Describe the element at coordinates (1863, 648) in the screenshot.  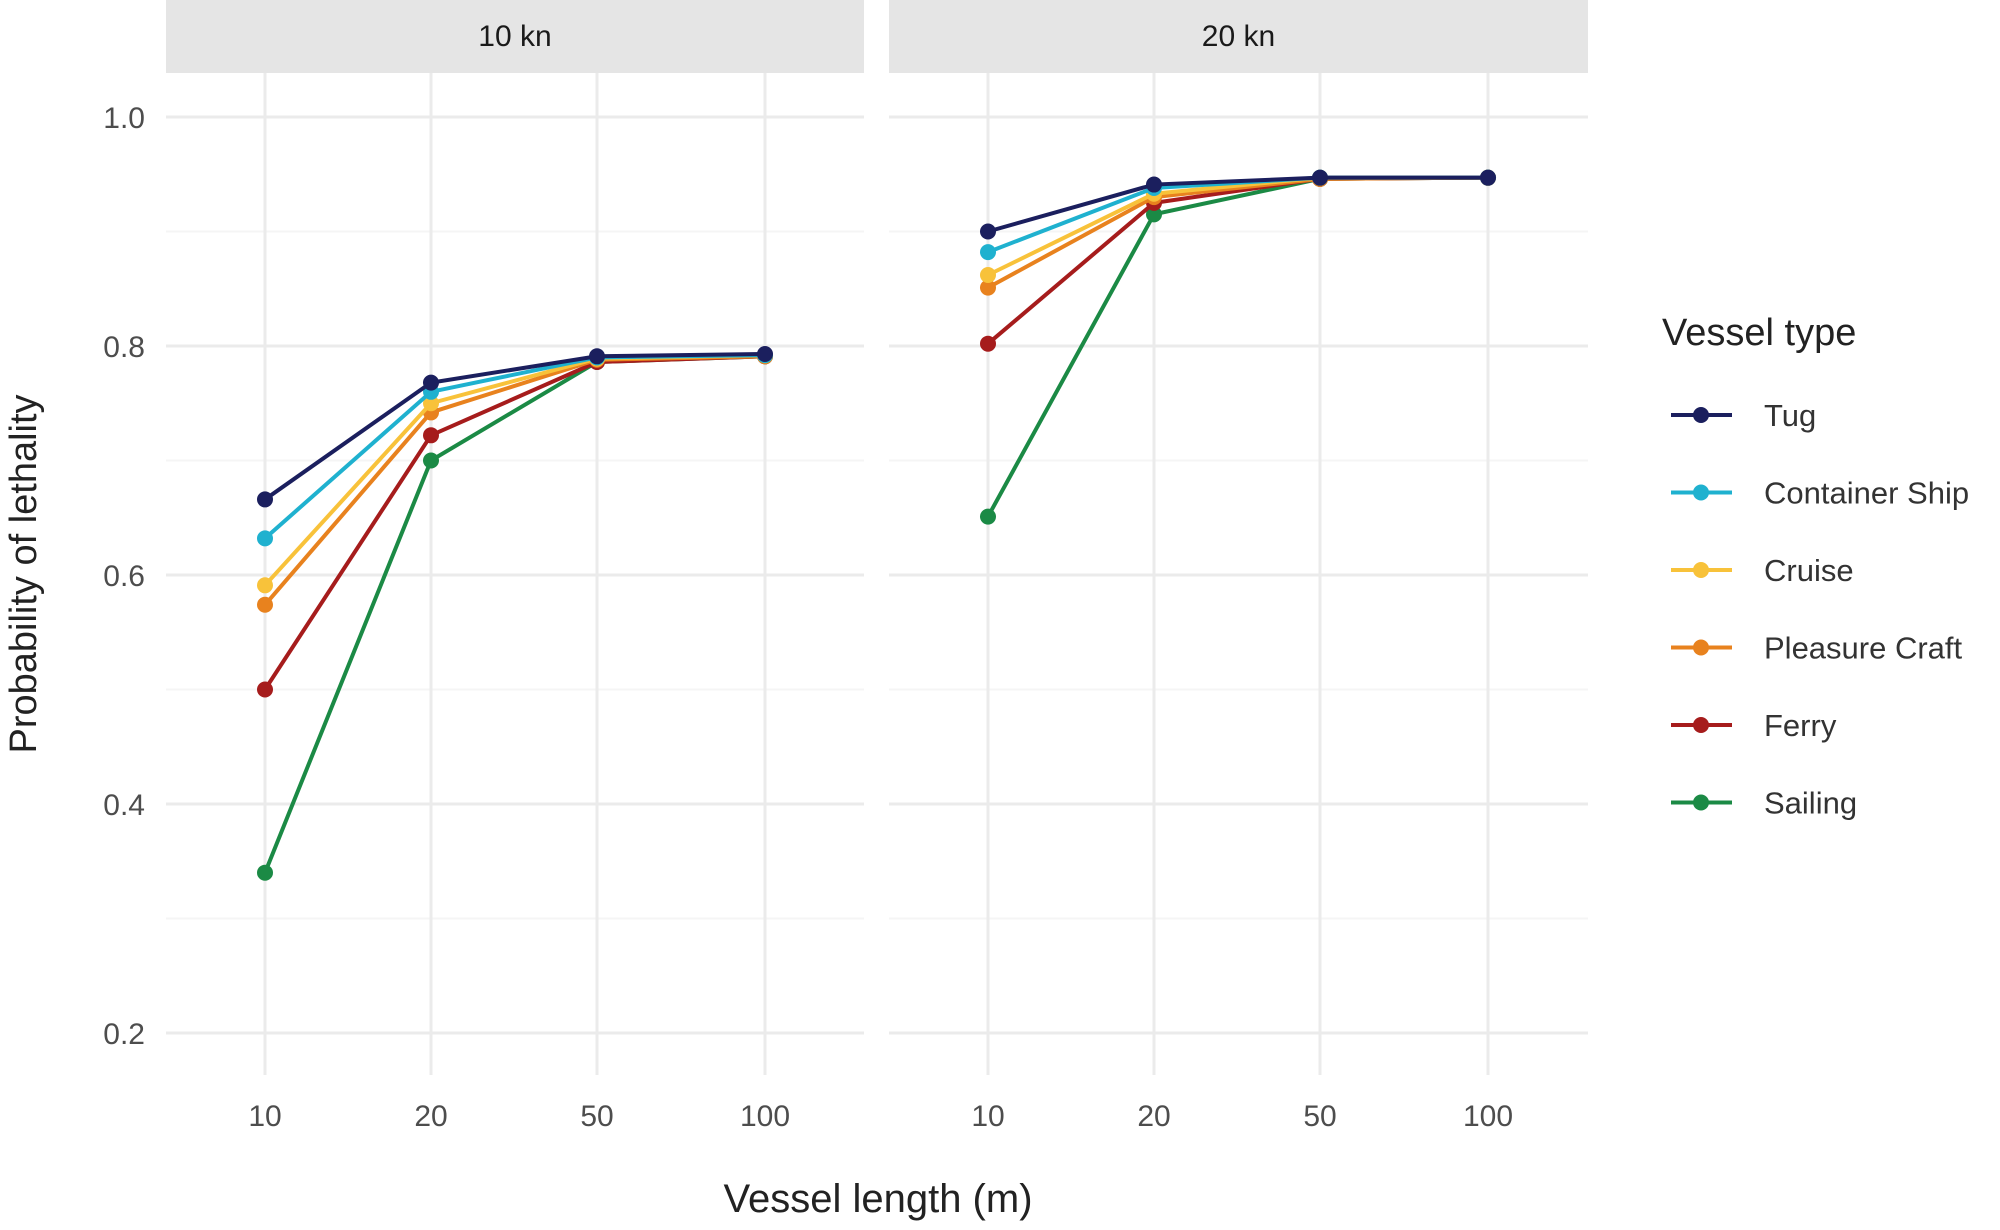
I see `legend-label: Pleasure Craft` at that location.